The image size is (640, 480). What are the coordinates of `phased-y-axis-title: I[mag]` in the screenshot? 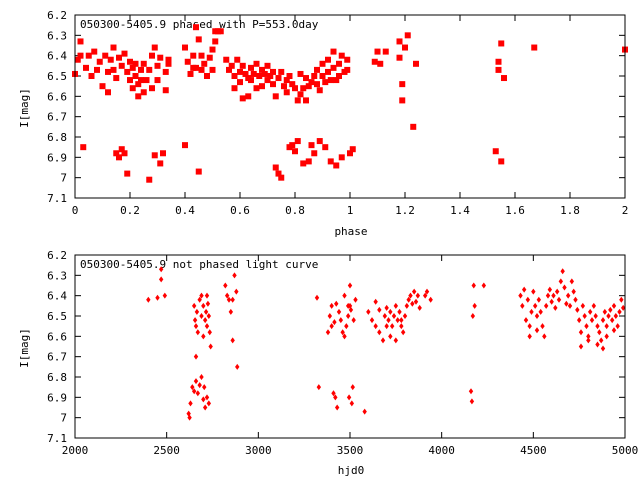 It's located at (24, 108).